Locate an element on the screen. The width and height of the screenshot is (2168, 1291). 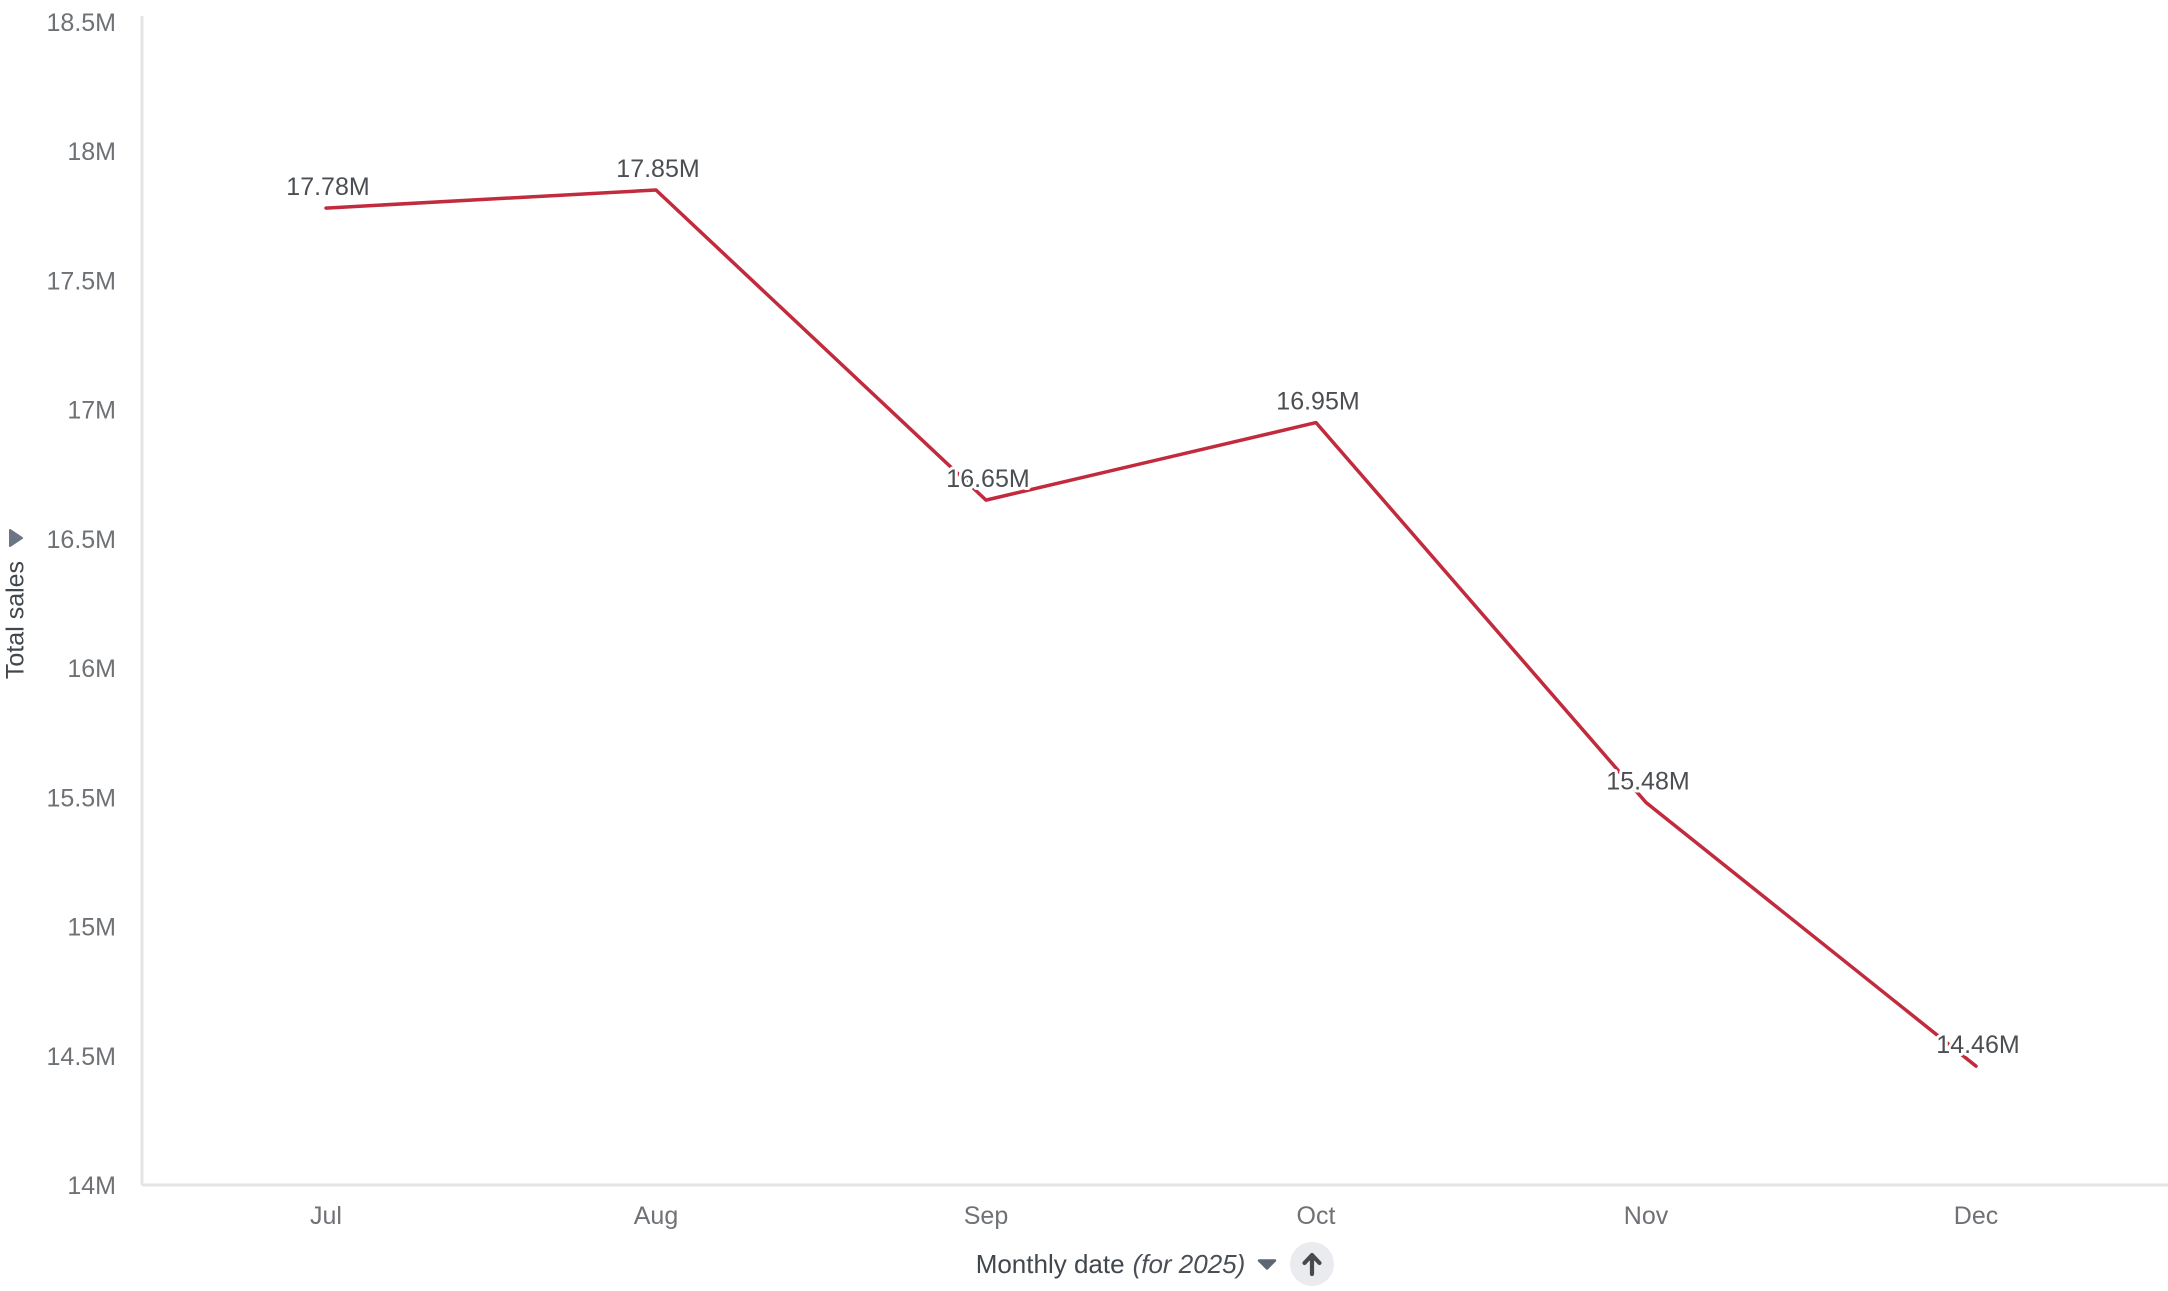
y-tick-label: 16M is located at coordinates (91, 669).